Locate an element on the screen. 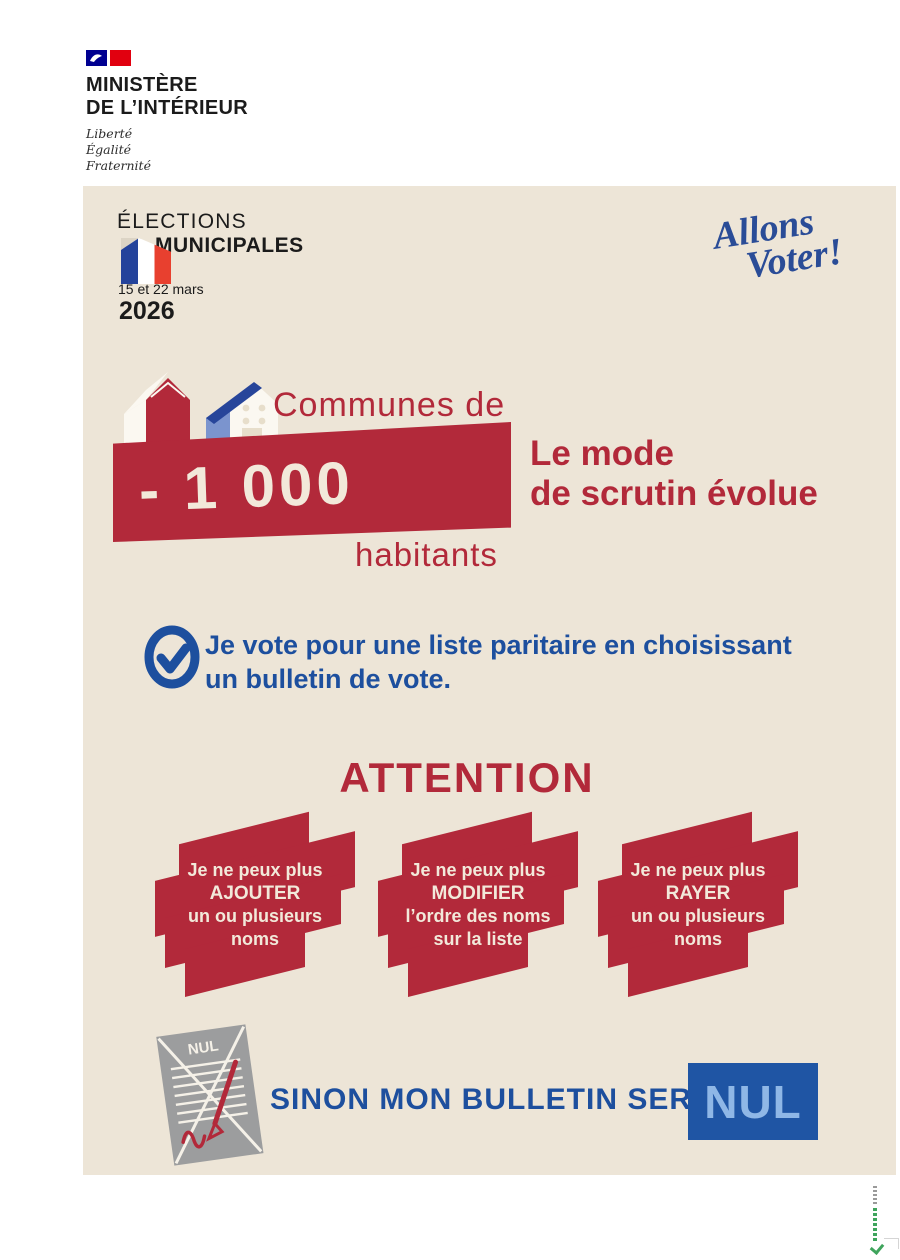 The width and height of the screenshot is (900, 1260). red-pen-icon is located at coordinates (210, 1104).